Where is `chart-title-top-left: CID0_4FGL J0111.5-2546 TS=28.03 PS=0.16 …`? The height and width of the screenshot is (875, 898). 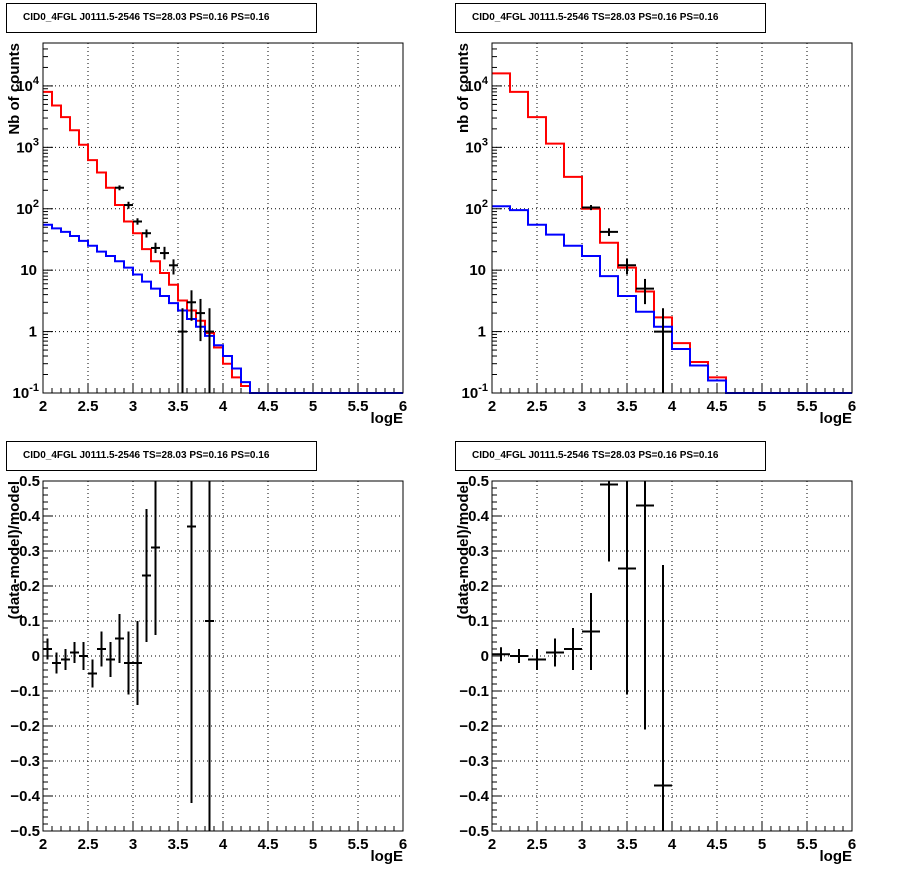 chart-title-top-left: CID0_4FGL J0111.5-2546 TS=28.03 PS=0.16 … is located at coordinates (161, 18).